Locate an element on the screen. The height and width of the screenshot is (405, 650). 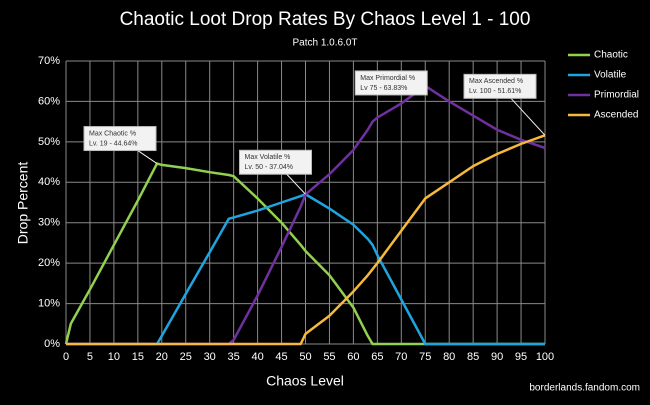
annotation-text: Max Volatile % is located at coordinates (268, 157).